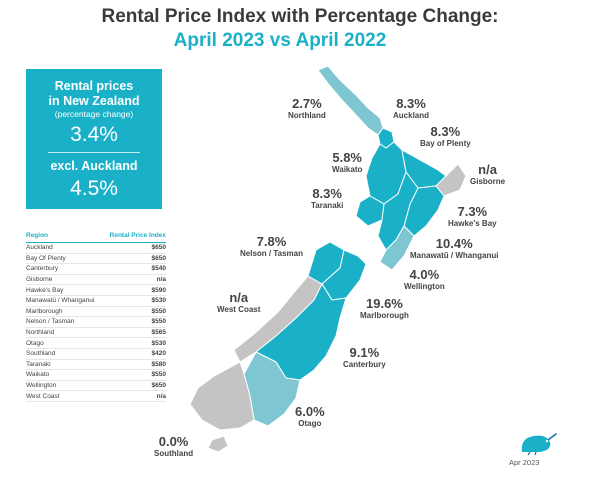 The image size is (600, 480). Describe the element at coordinates (411, 115) in the screenshot. I see `region-label-name: Auckland` at that location.